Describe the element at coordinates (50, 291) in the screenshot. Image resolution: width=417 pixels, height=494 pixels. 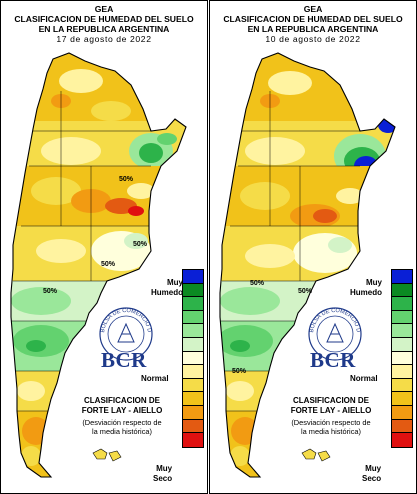
I see `contour-label-4: 50%` at that location.